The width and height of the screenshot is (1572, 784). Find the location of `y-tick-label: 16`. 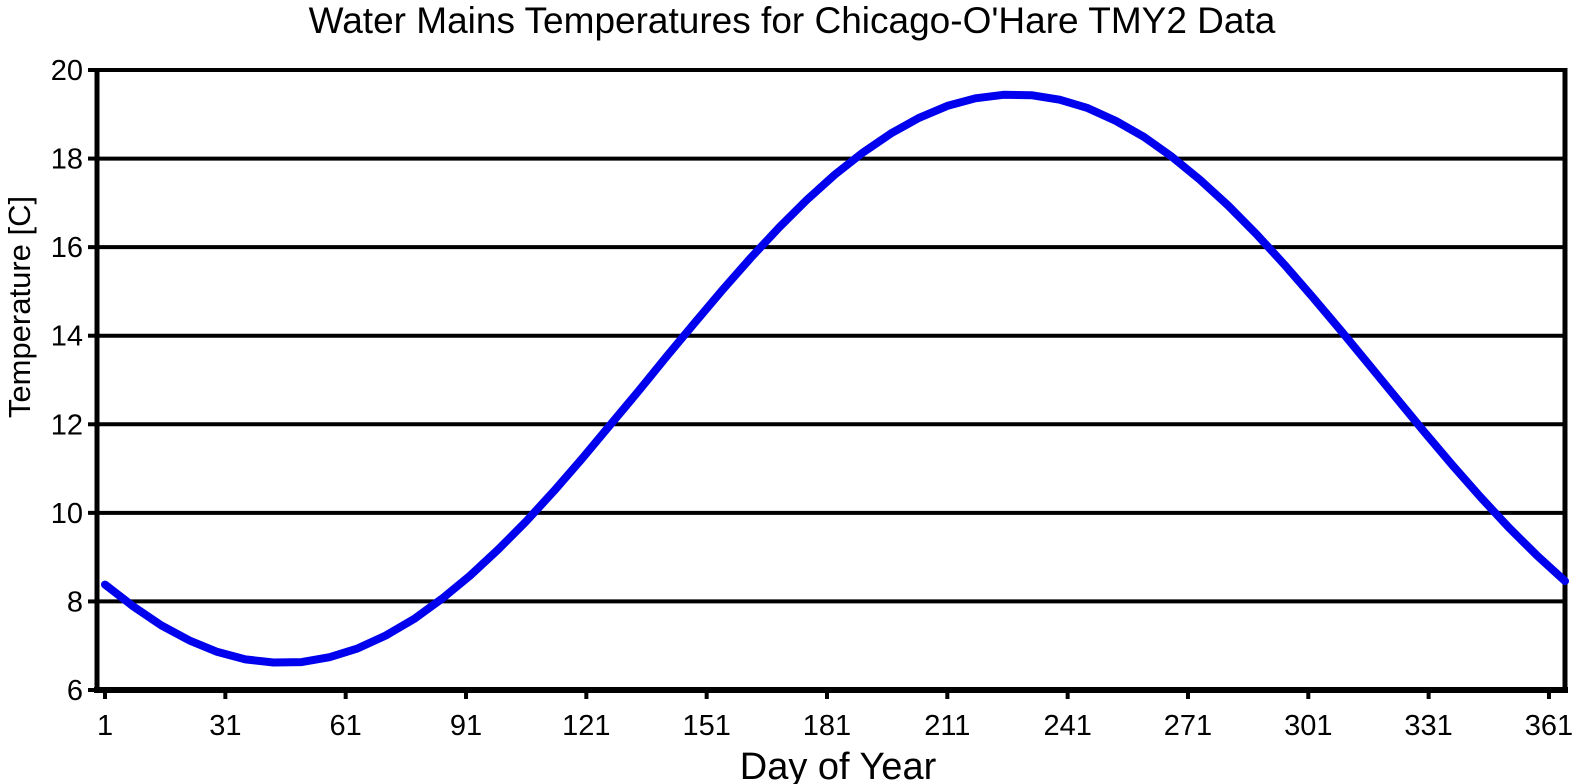

y-tick-label: 16 is located at coordinates (67, 248).